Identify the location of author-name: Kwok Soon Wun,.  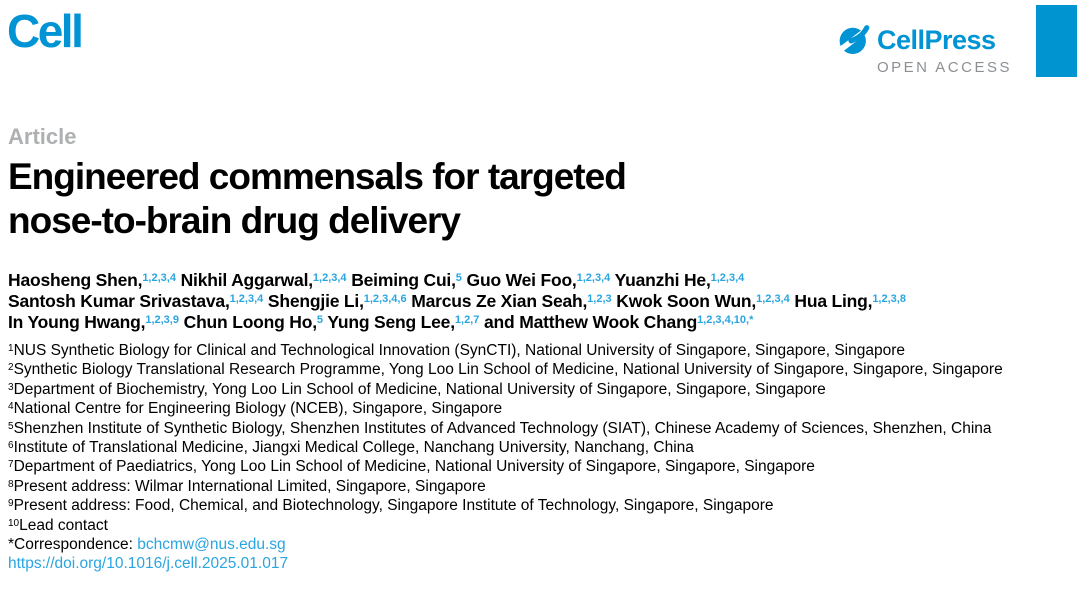
(684, 301).